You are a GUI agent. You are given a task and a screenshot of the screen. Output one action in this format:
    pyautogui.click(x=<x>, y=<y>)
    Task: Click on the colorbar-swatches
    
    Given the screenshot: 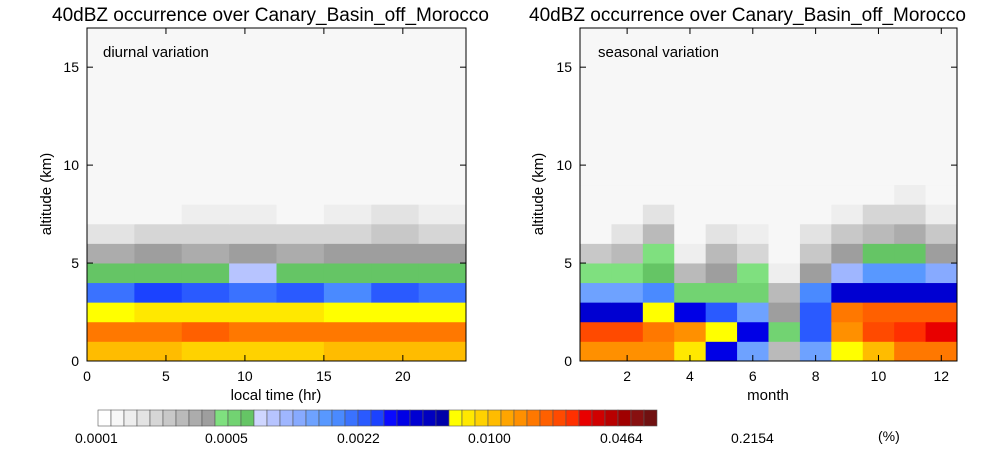 What is the action you would take?
    pyautogui.click(x=377, y=418)
    